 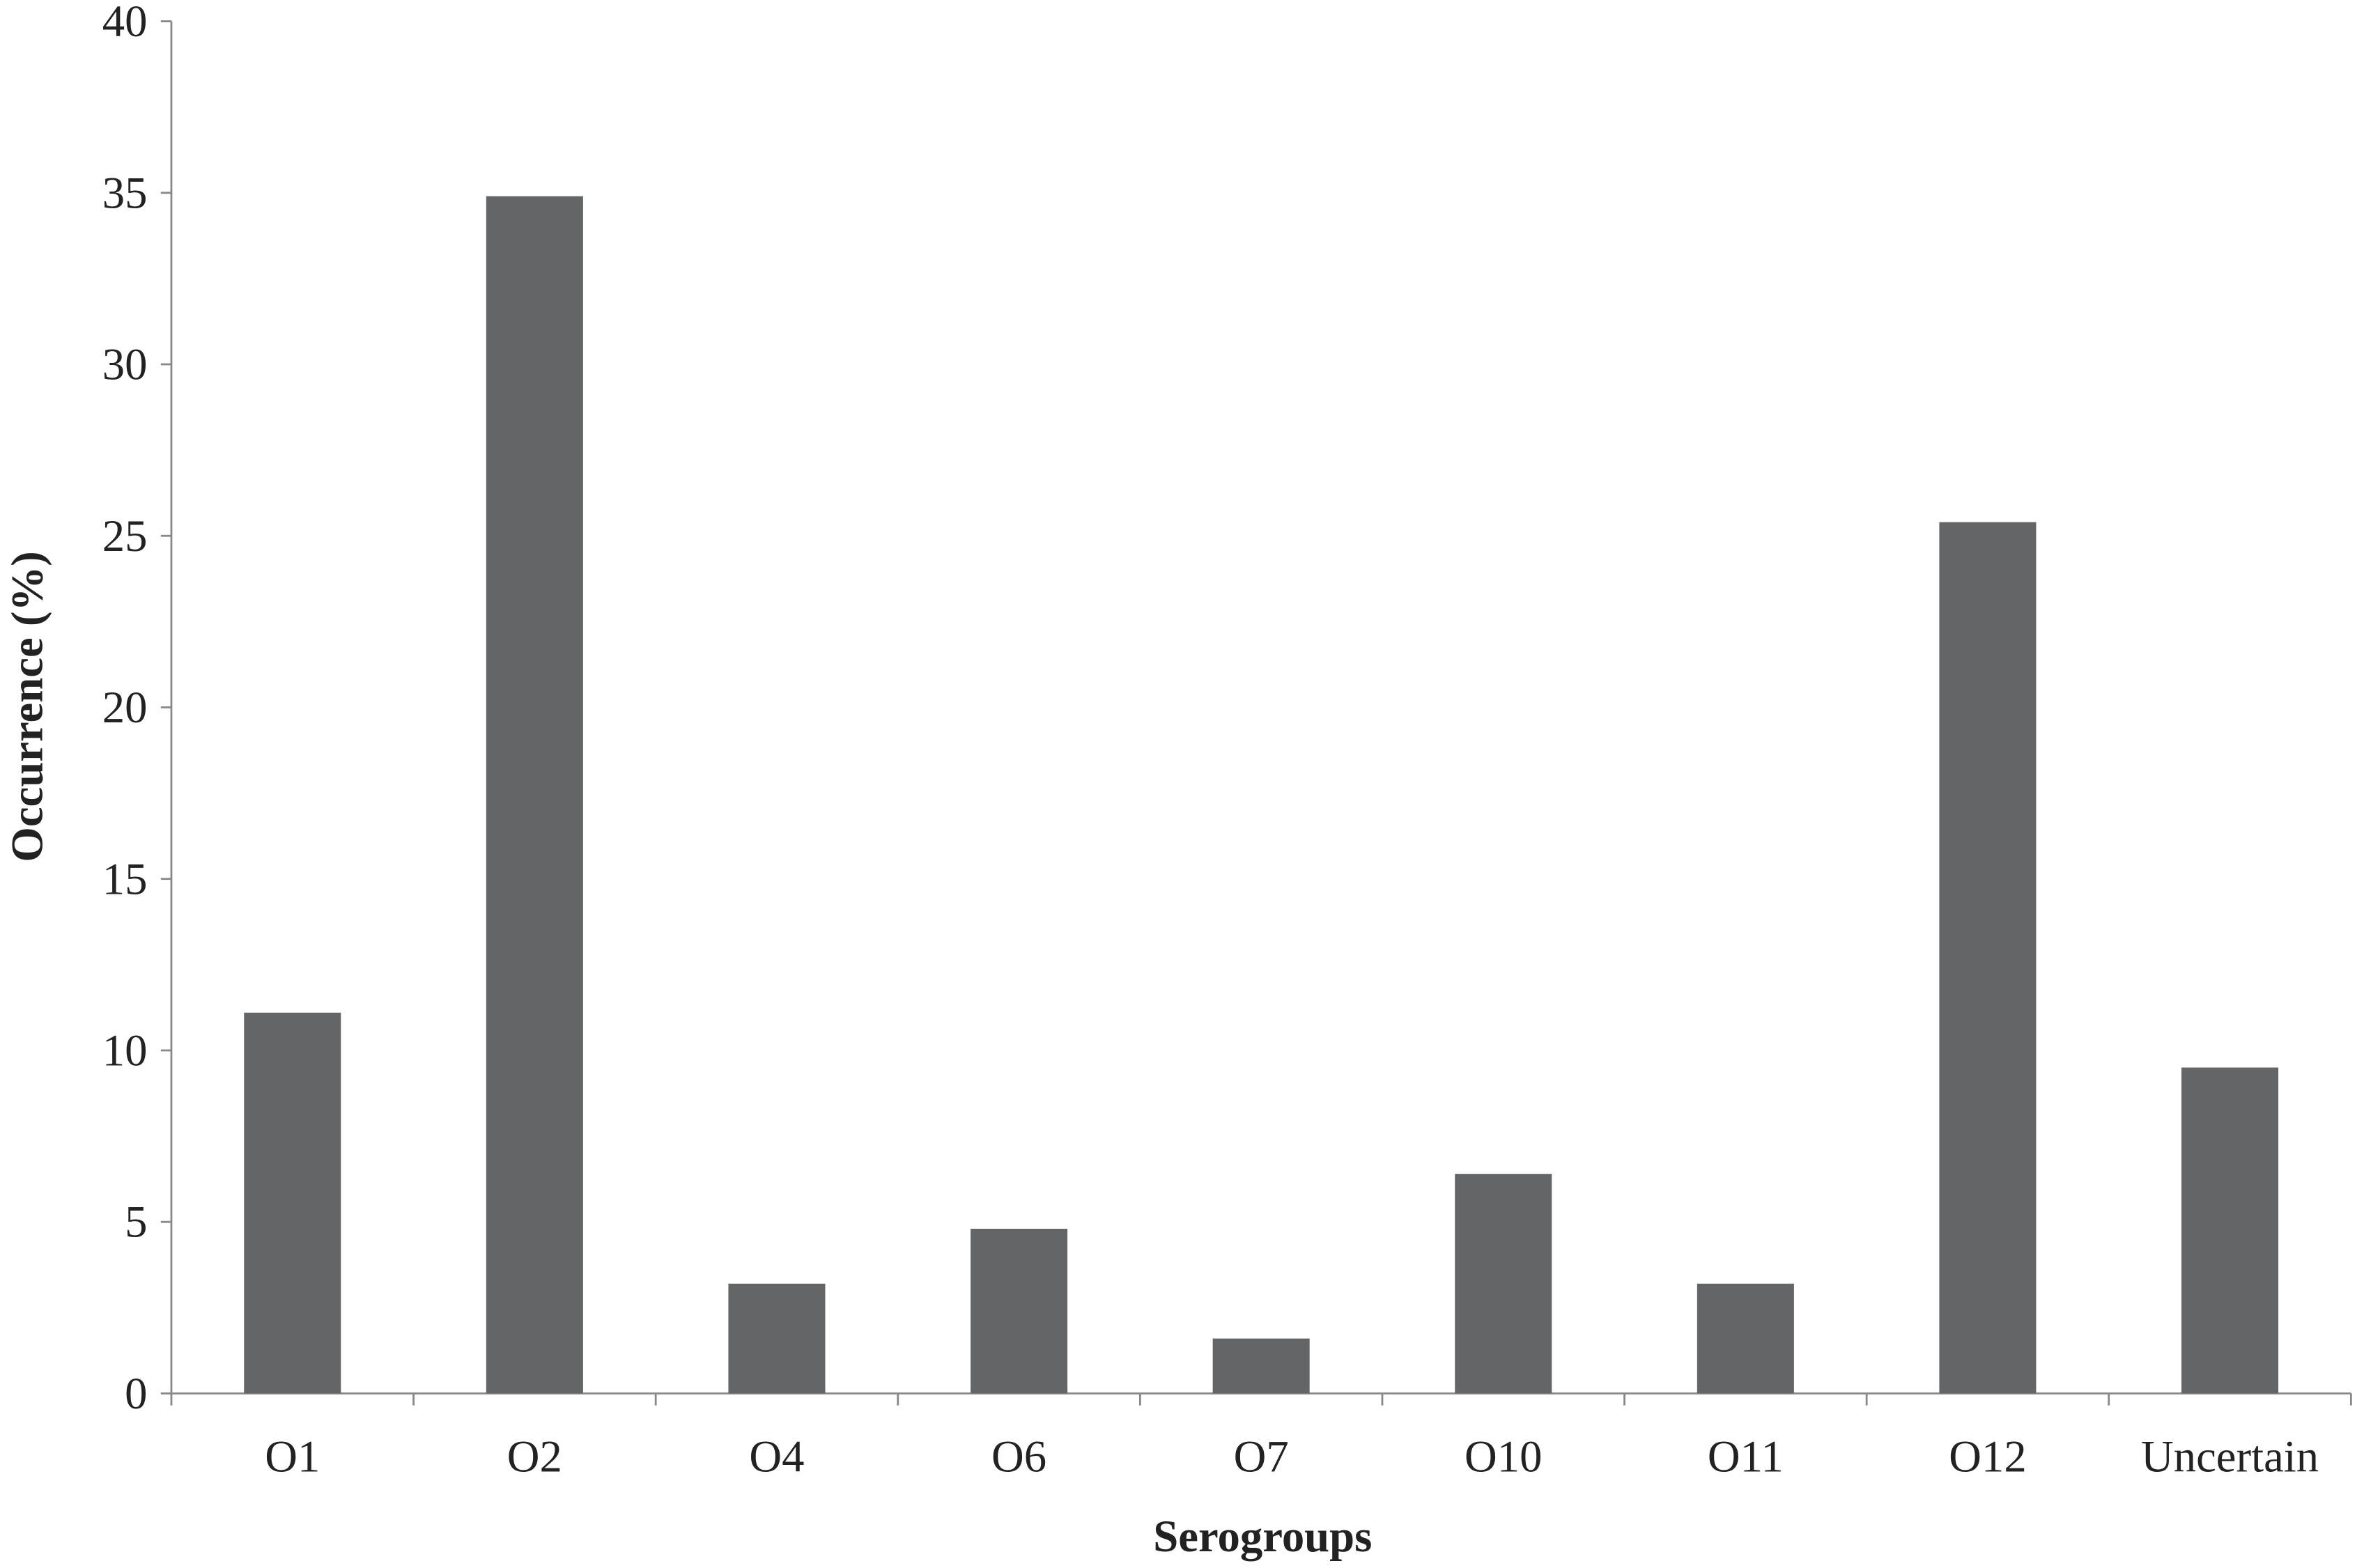 What do you see at coordinates (136, 1222) in the screenshot?
I see `y-tick-label: 5` at bounding box center [136, 1222].